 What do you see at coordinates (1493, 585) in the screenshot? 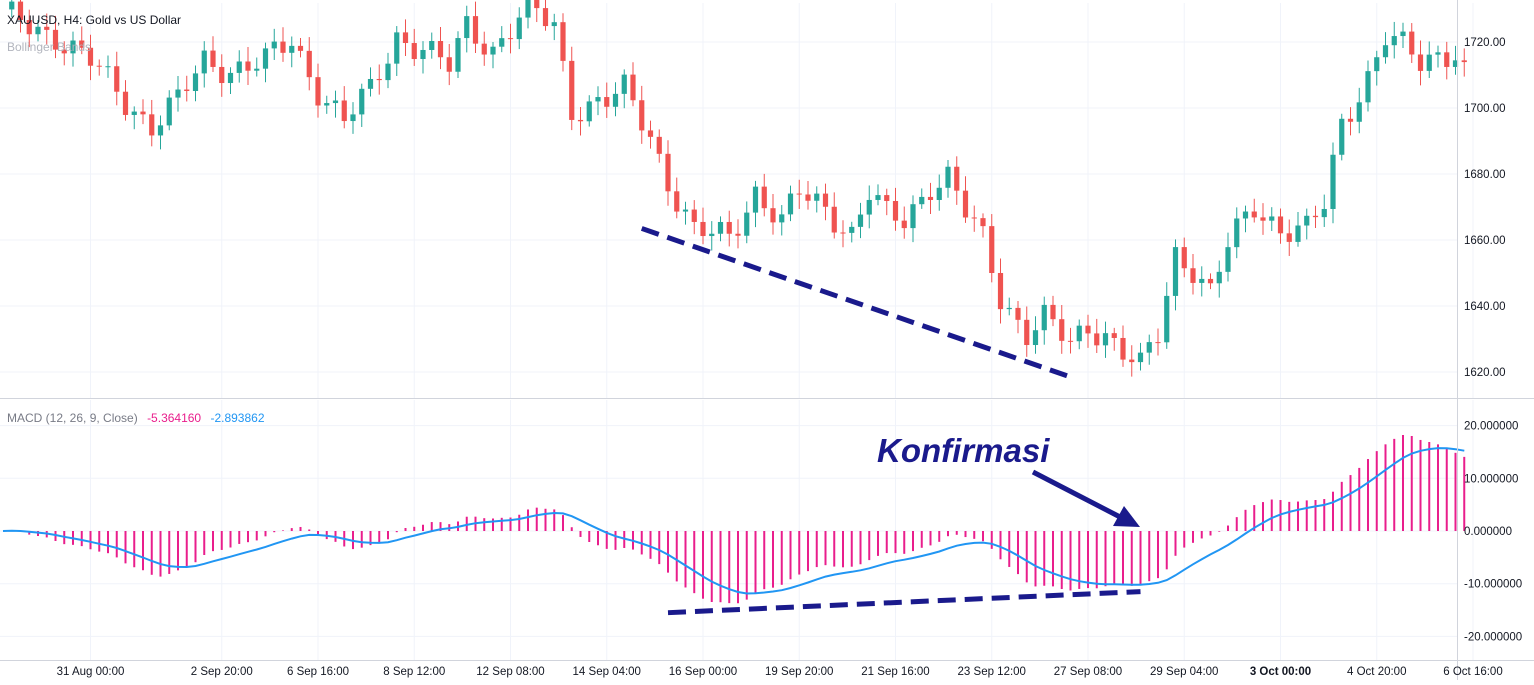
I see `macd-tick-label: -10.000000` at bounding box center [1493, 585].